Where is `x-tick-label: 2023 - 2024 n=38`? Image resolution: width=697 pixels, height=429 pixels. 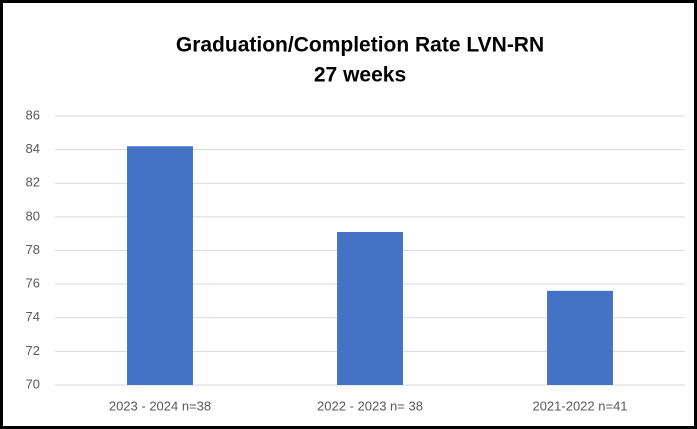
x-tick-label: 2023 - 2024 n=38 is located at coordinates (160, 405).